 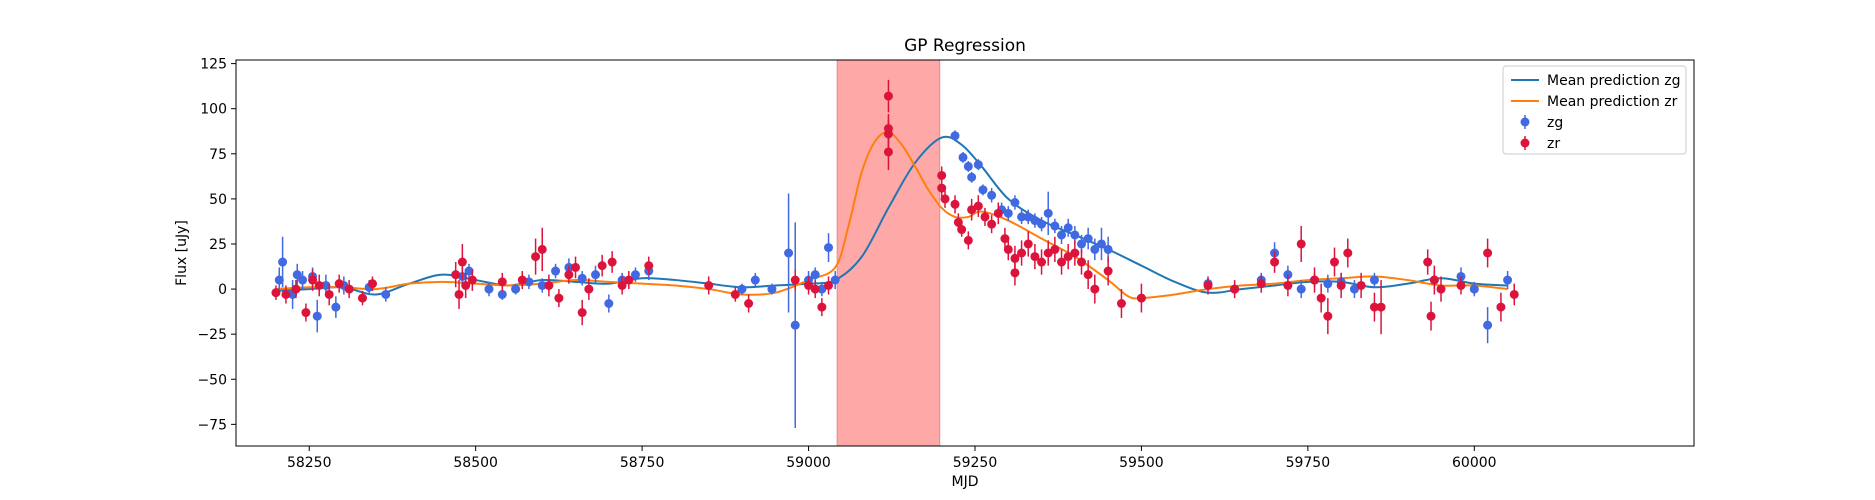 What do you see at coordinates (218, 155) in the screenshot?
I see `y-tick-label: 75` at bounding box center [218, 155].